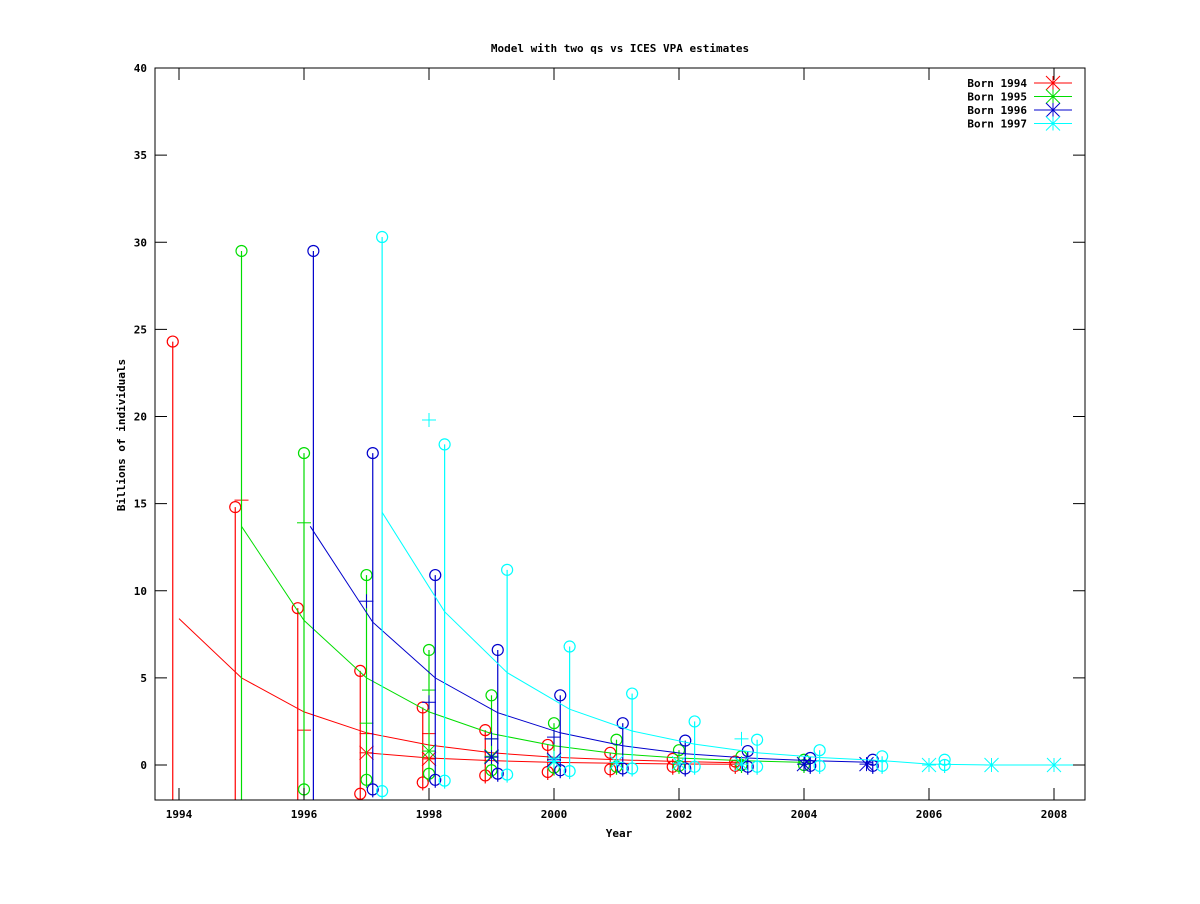 The width and height of the screenshot is (1200, 904). Describe the element at coordinates (620, 48) in the screenshot. I see `chart-title: Model with two qs vs ICES VPA estimates` at that location.